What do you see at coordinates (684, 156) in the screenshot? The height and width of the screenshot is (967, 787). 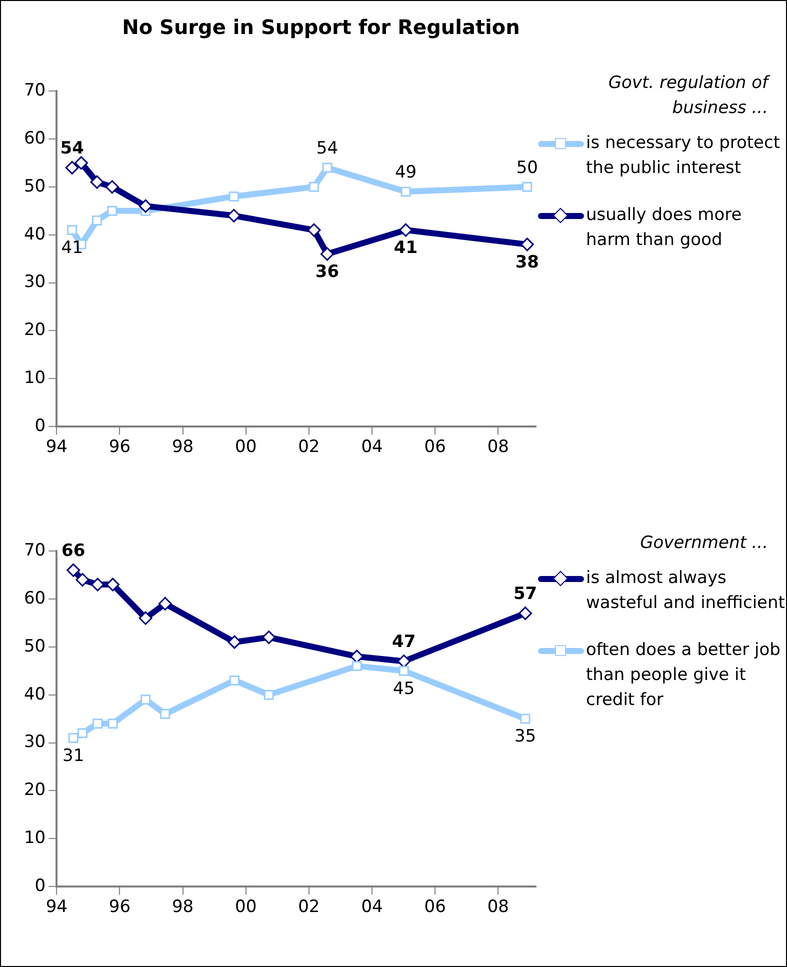 I see `legend-label: is necessary to protect the public interest` at bounding box center [684, 156].